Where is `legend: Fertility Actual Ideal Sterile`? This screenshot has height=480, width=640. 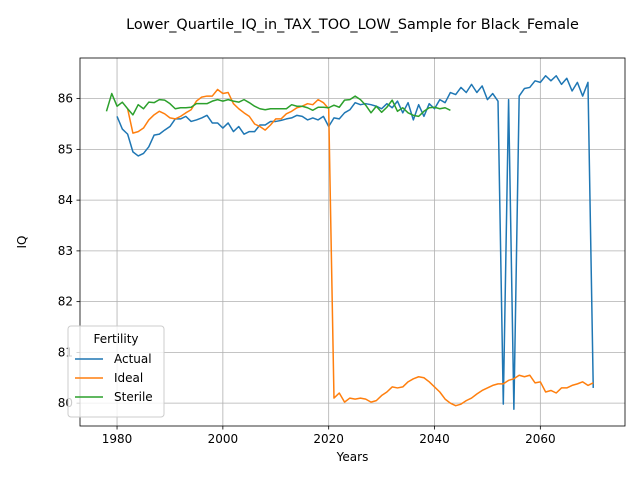
legend: Fertility Actual Ideal Sterile is located at coordinates (116, 371).